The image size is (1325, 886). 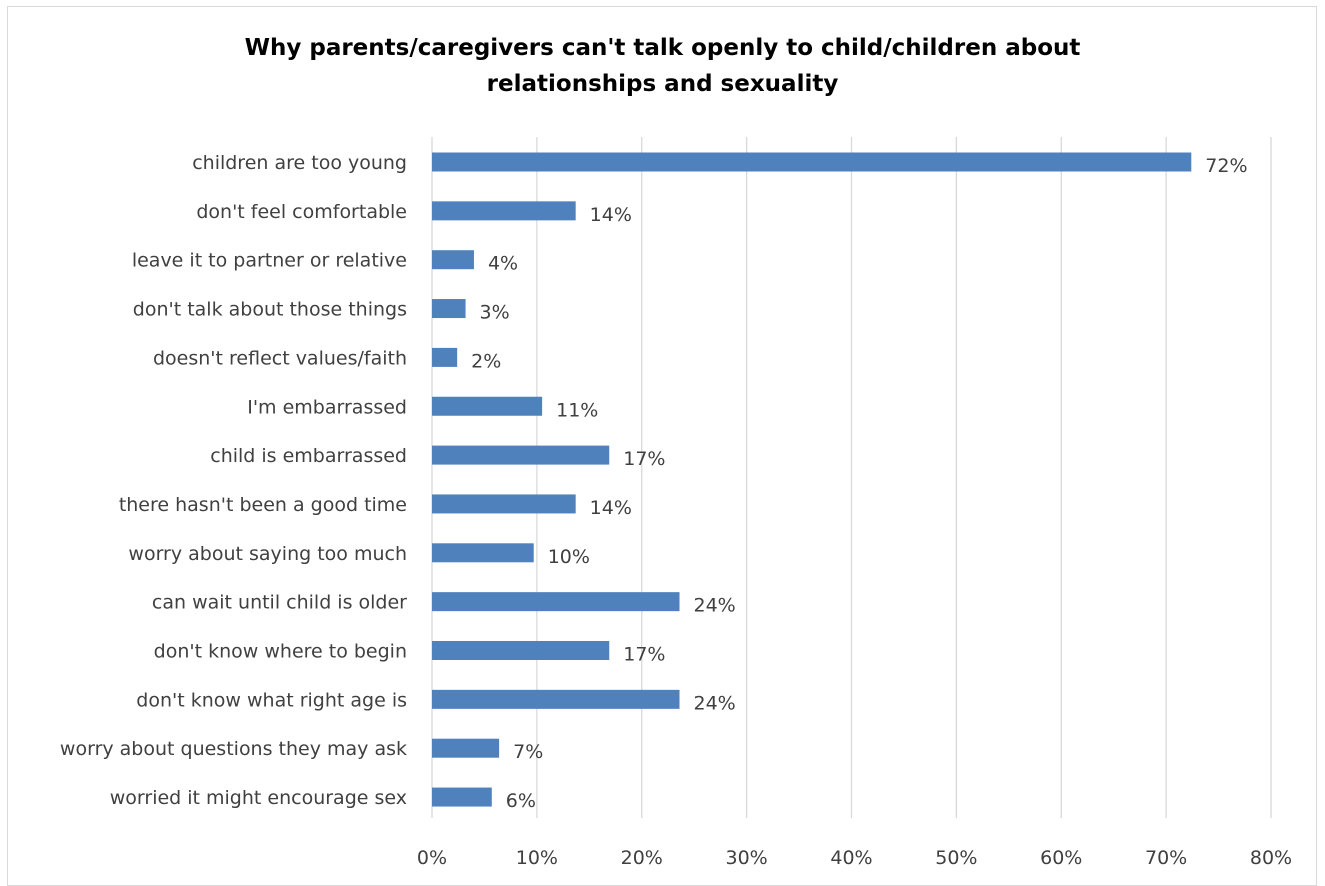 I want to click on x-tick-label: 20%, so click(x=642, y=858).